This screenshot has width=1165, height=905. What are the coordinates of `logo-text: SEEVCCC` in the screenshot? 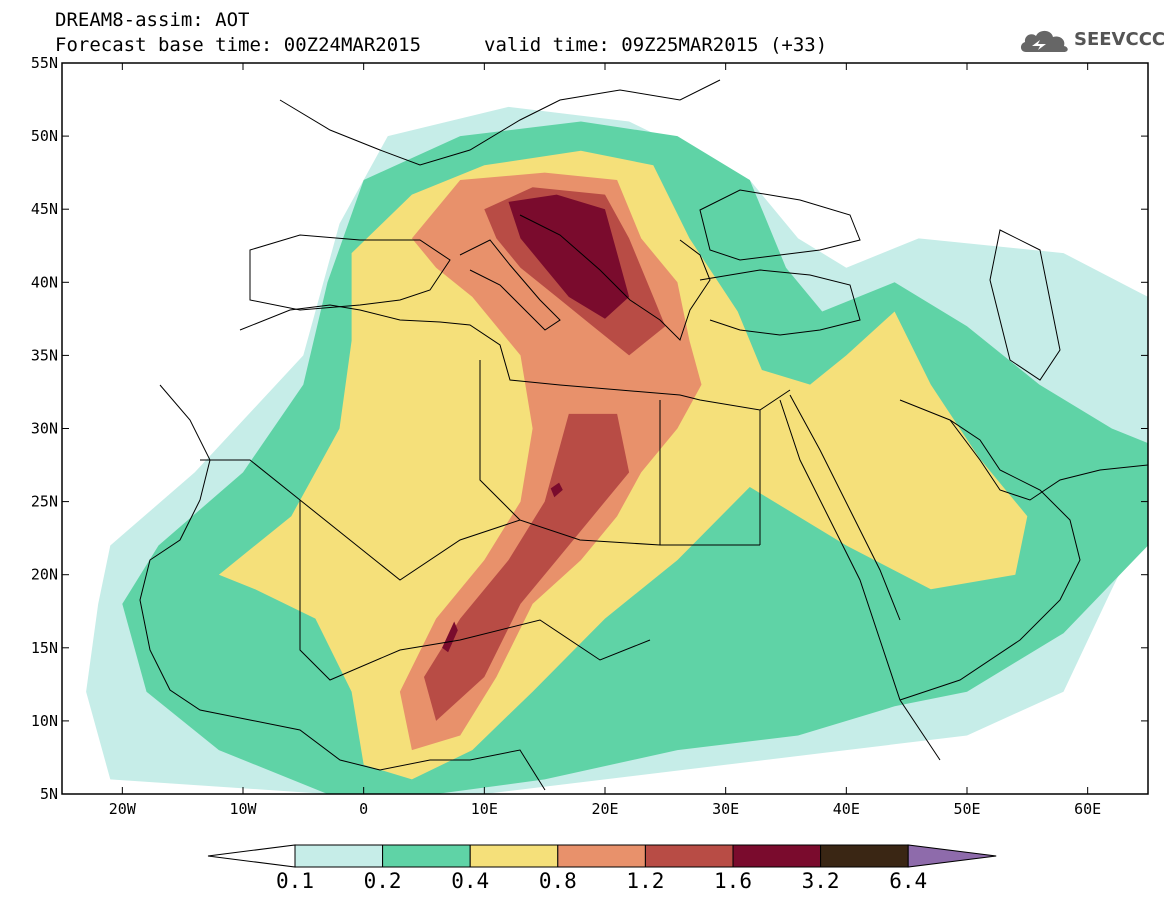 It's located at (1119, 39).